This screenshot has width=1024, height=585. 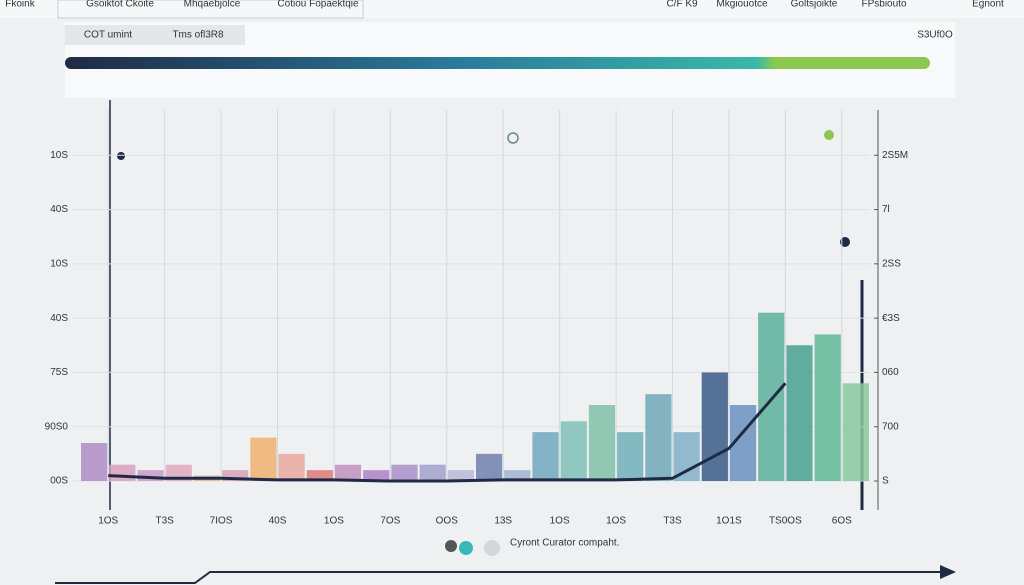 What do you see at coordinates (742, 5) in the screenshot?
I see `tab-label: Mkgiouotce` at bounding box center [742, 5].